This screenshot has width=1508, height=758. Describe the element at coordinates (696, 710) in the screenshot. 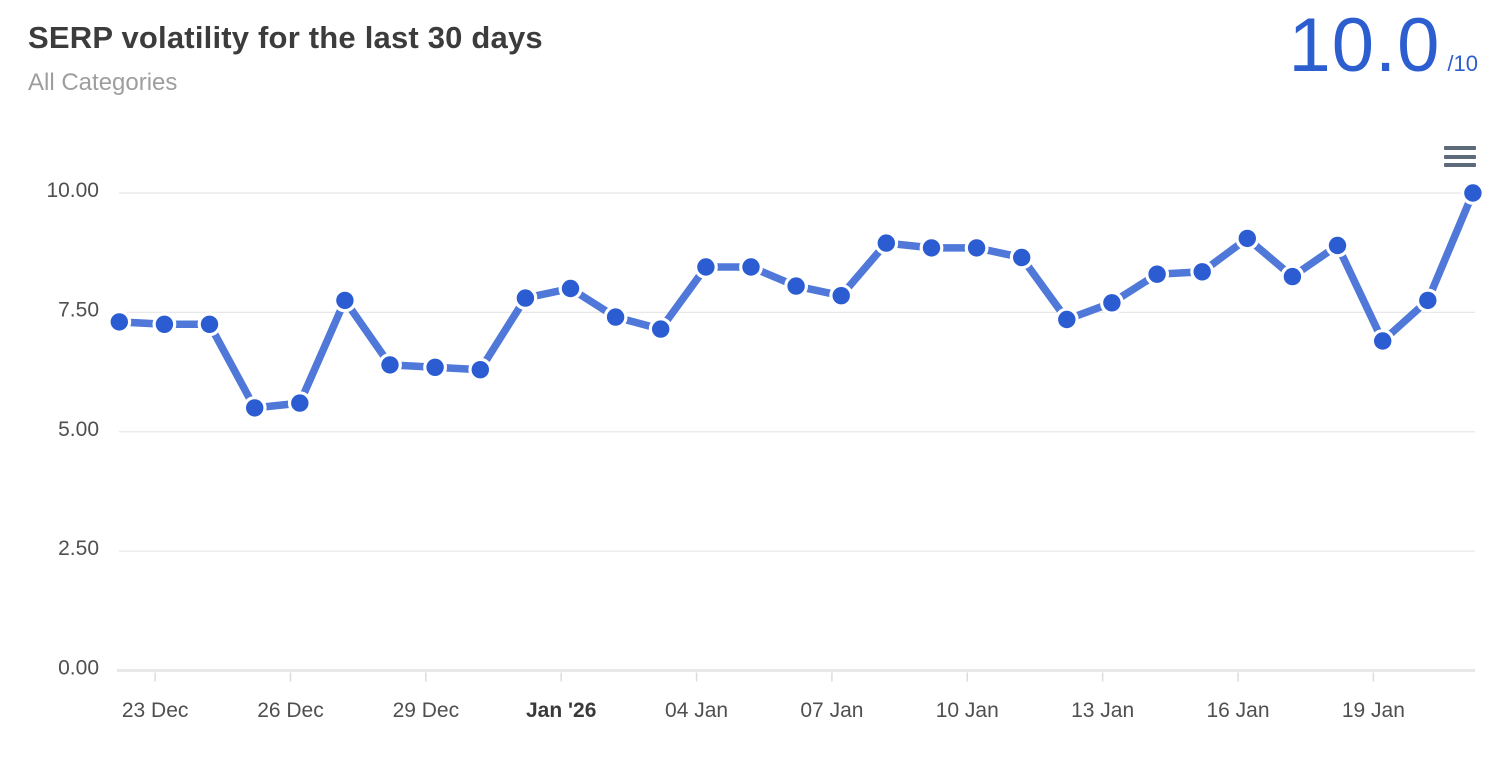

I see `x-axis-label: 04 Jan` at that location.